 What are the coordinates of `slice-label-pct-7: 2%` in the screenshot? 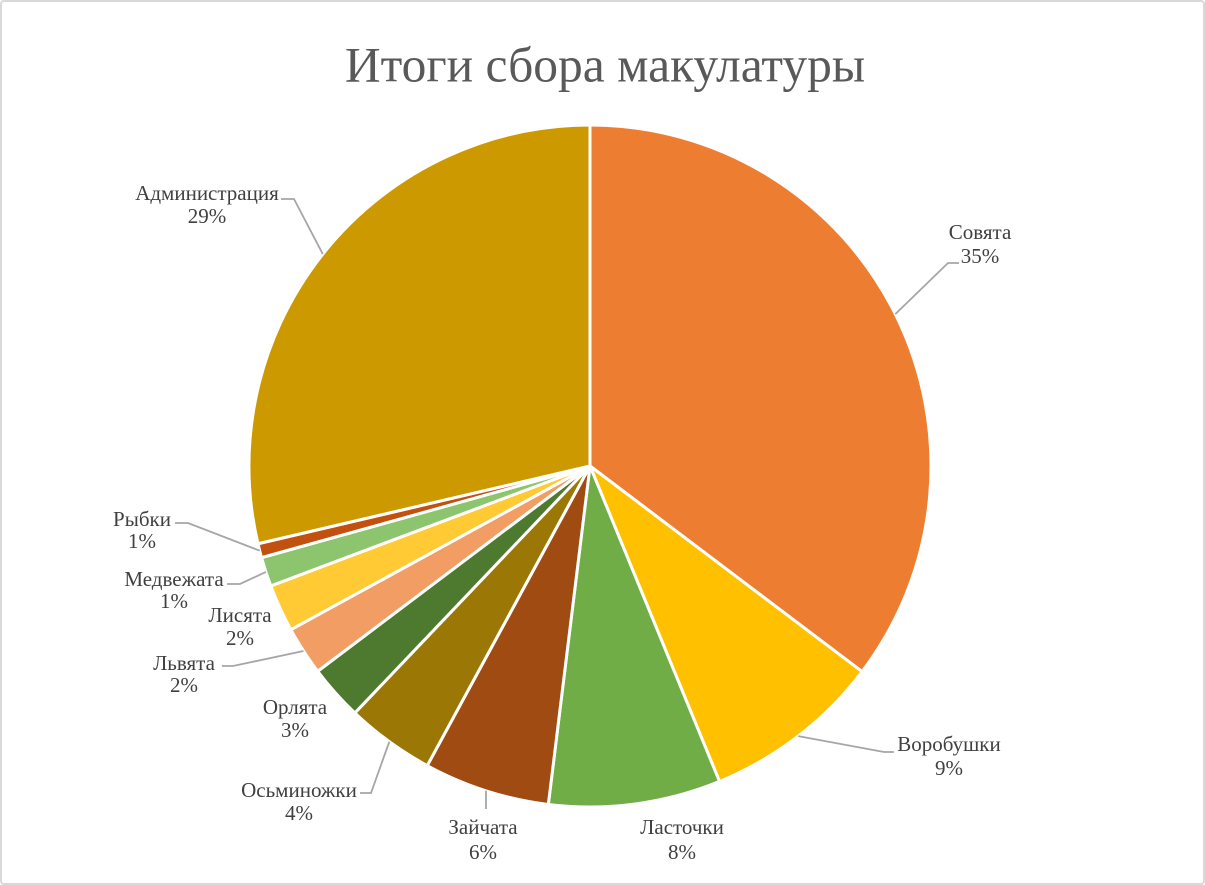 It's located at (184, 685).